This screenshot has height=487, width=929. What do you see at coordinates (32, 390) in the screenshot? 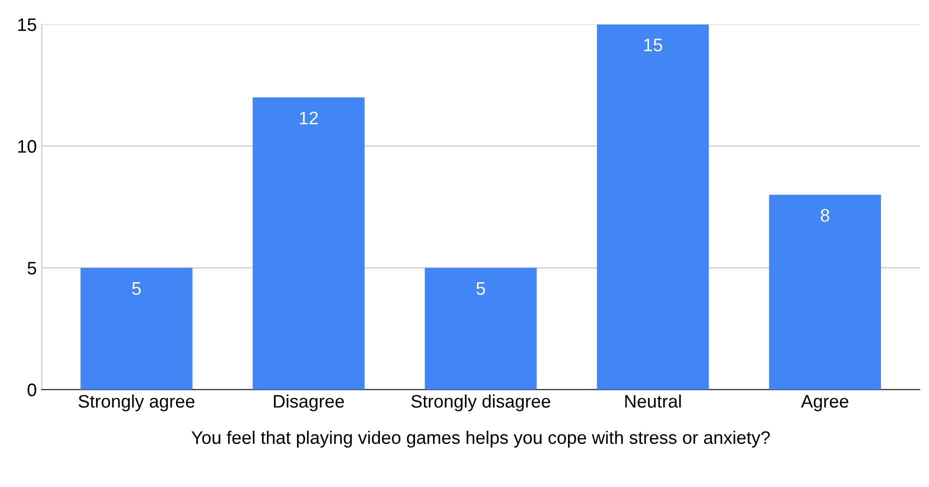
I see `y-tick-label: 0` at bounding box center [32, 390].